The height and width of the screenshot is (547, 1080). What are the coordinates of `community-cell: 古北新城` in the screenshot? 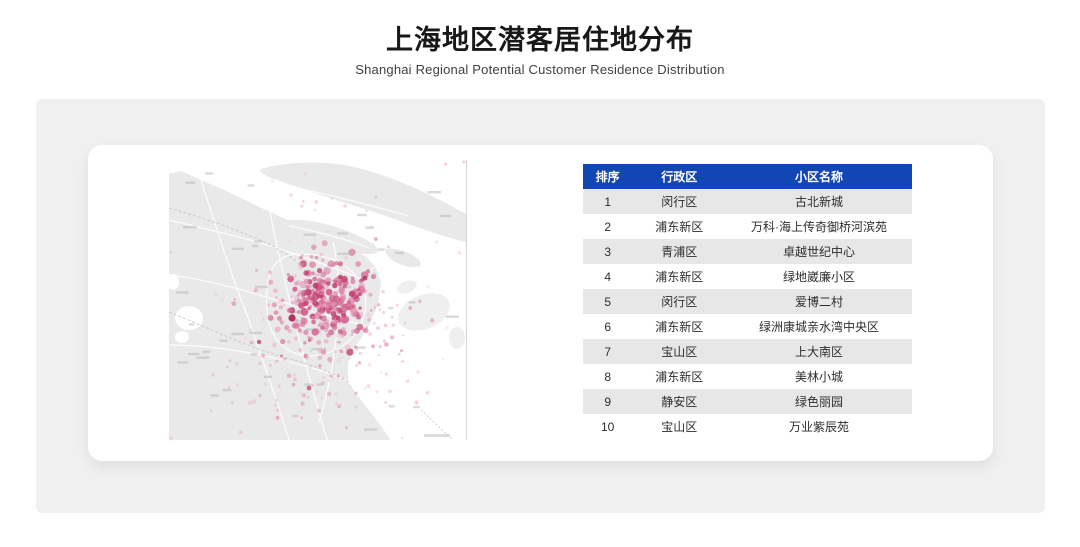 It's located at (819, 202).